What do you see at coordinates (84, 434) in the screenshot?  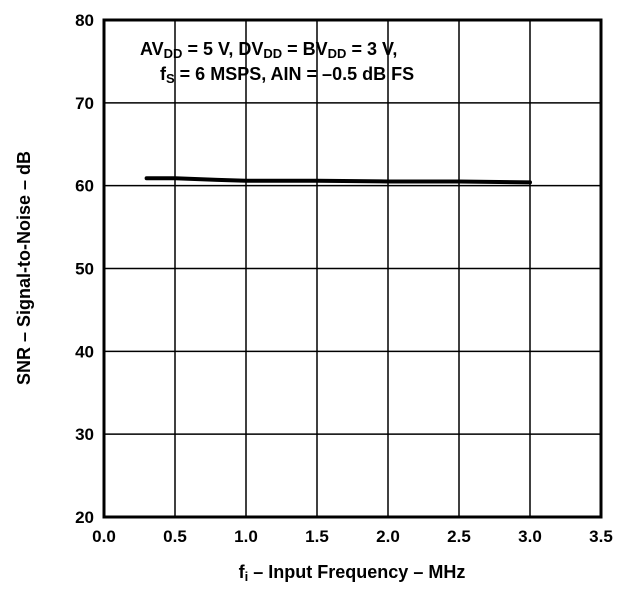 I see `y-tick-label: 30` at bounding box center [84, 434].